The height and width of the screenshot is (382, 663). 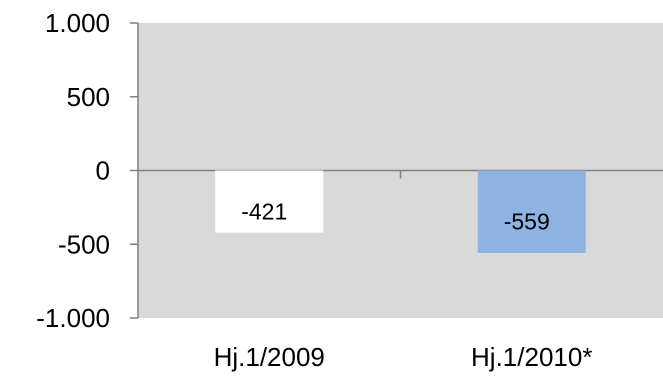 What do you see at coordinates (395, 217) in the screenshot?
I see `data-labels-group: -421 -559` at bounding box center [395, 217].